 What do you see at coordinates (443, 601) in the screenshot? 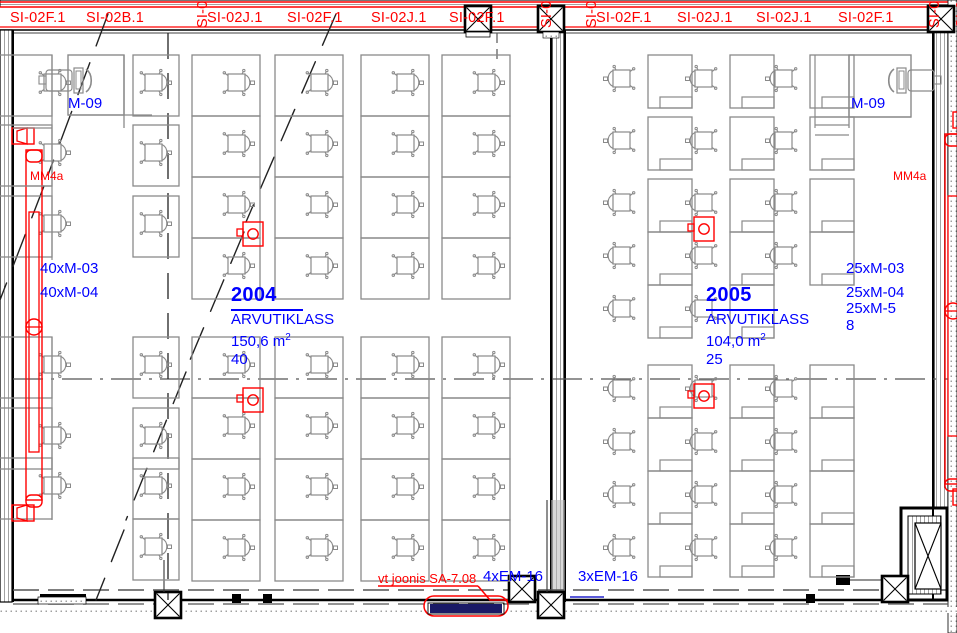
I see `detail-reference-leader` at bounding box center [443, 601].